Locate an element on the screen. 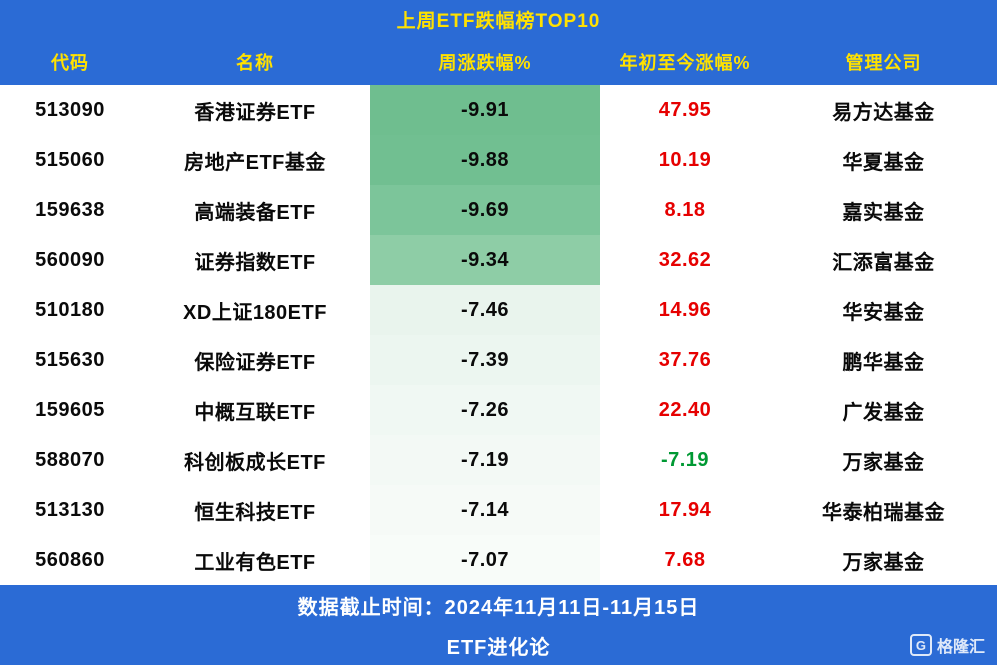 The width and height of the screenshot is (997, 665). ytd-change-cell: 10.19 is located at coordinates (685, 159).